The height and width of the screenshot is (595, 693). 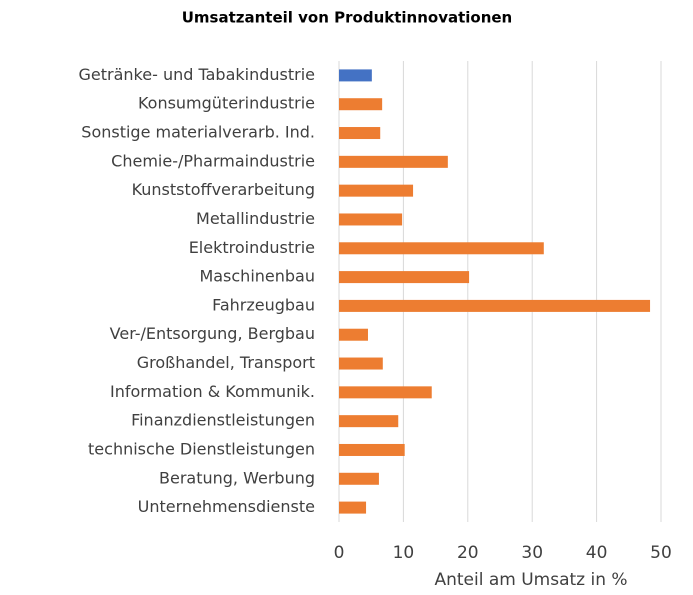 I want to click on x-tick-label: 20, so click(x=468, y=553).